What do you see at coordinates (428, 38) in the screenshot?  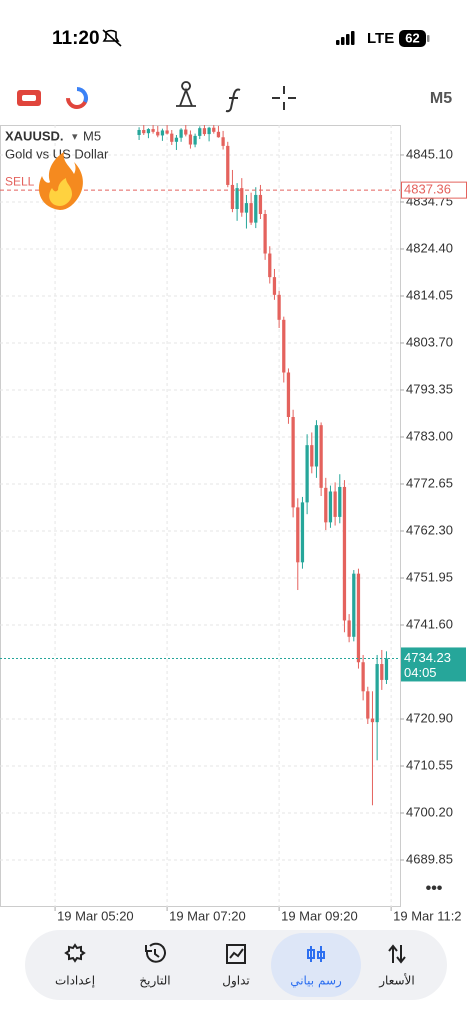 I see `battery-tip` at bounding box center [428, 38].